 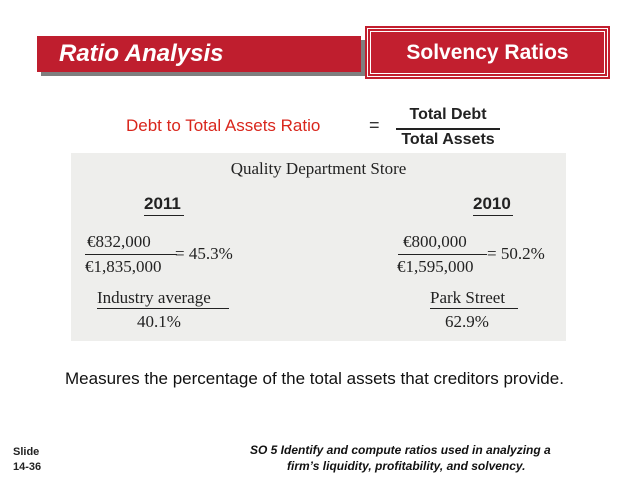 I want to click on denominator-2011: €1,835,000, so click(x=123, y=266).